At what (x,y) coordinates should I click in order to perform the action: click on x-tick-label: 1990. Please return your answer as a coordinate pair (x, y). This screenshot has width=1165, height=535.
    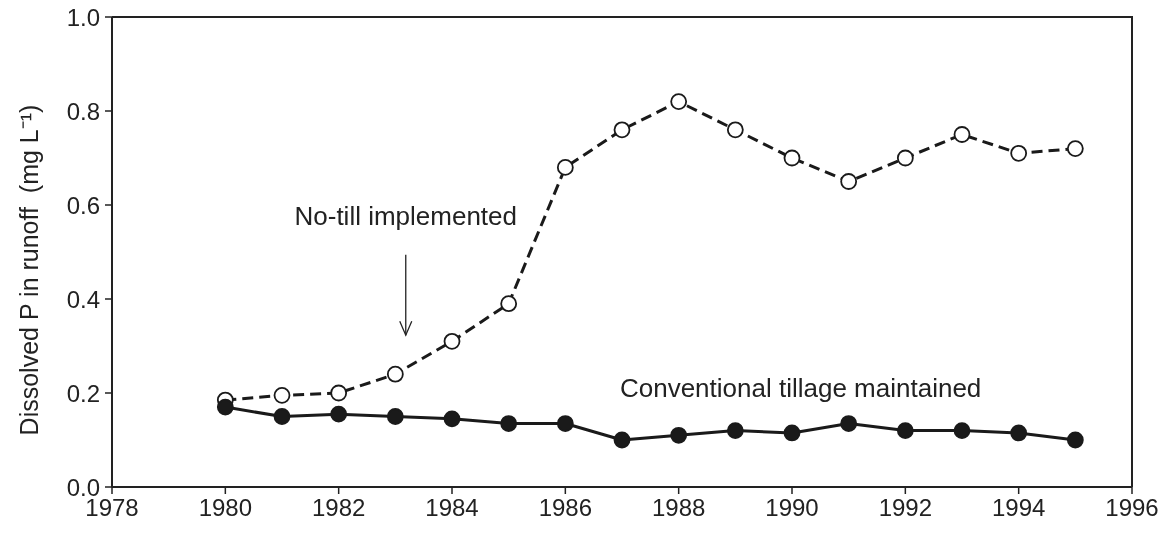
    Looking at the image, I should click on (792, 508).